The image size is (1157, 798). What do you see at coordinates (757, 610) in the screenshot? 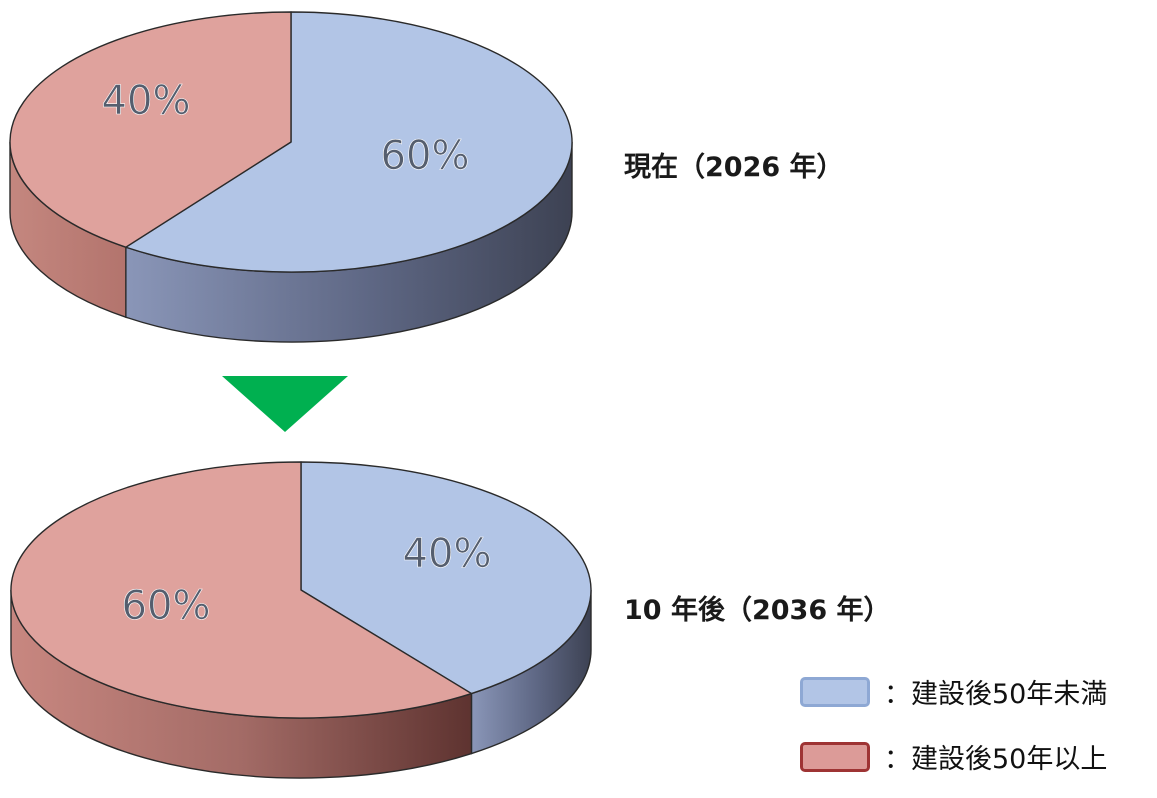
I see `chart-title-future: 10 年後（2036 年）` at bounding box center [757, 610].